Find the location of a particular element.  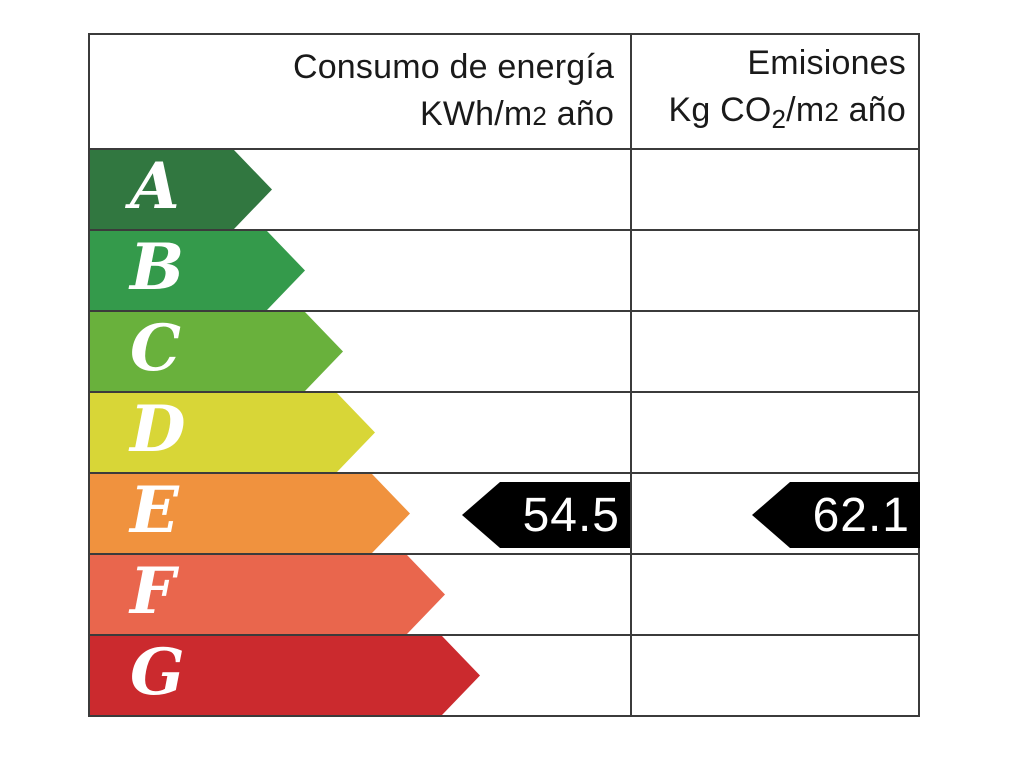

header-emissions-unit: Kg CO is located at coordinates (720, 110).